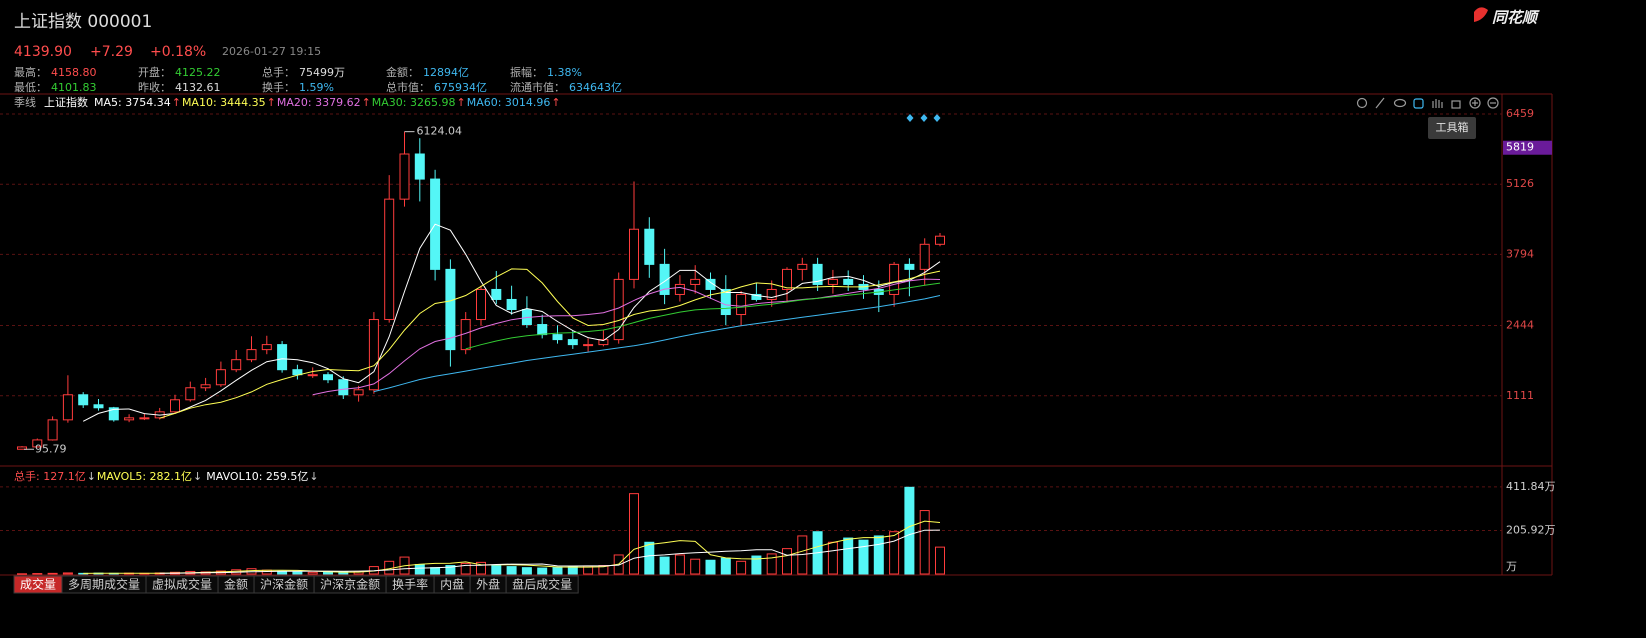  What do you see at coordinates (51, 448) in the screenshot?
I see `min-annotation: 95.79` at bounding box center [51, 448].